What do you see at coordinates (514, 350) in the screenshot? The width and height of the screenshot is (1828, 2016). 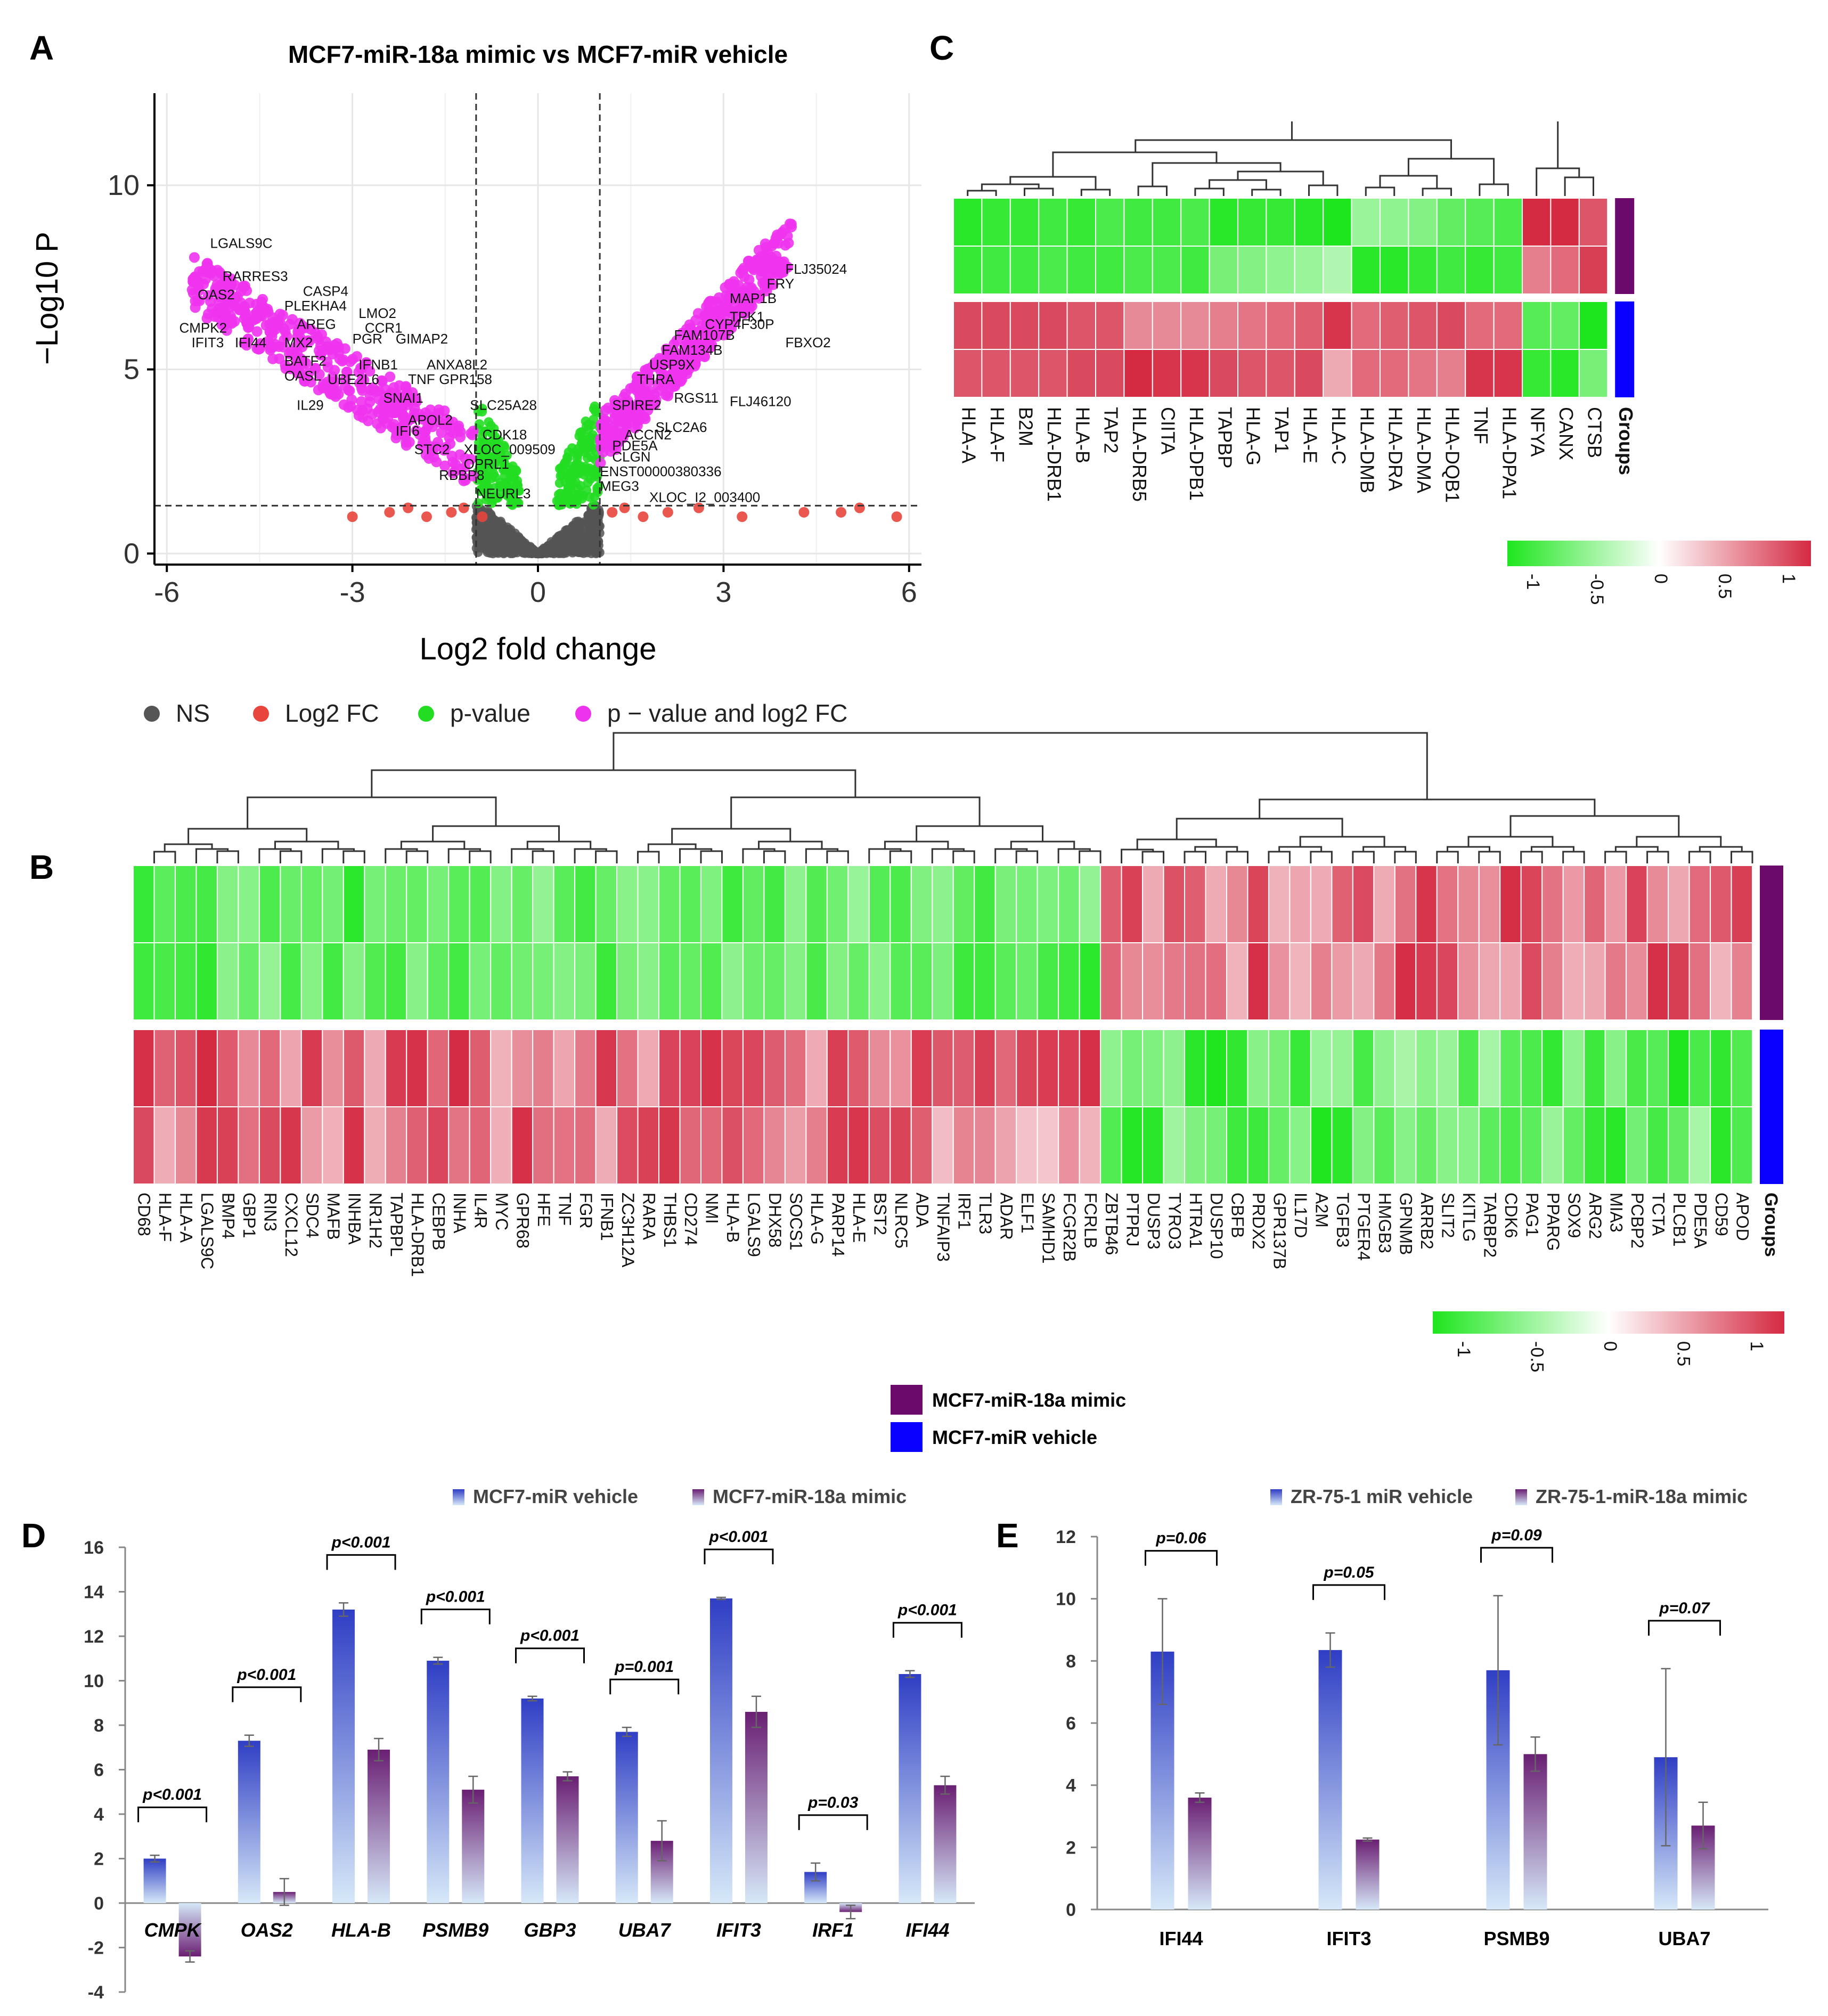 I see `volcano-axes: -6 -3 0 3 6 0 5 10` at bounding box center [514, 350].